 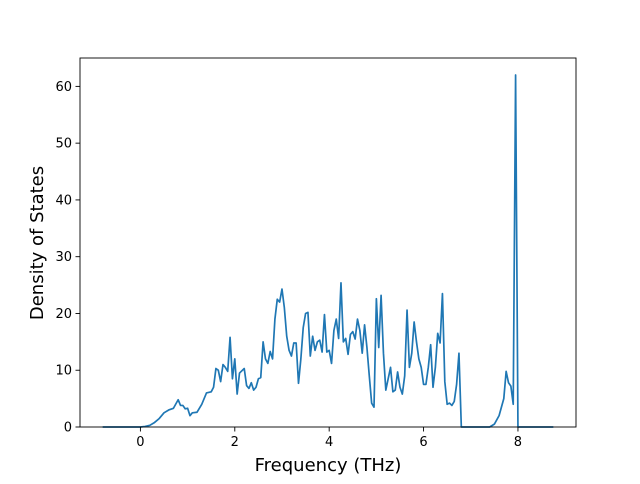 What do you see at coordinates (235, 442) in the screenshot?
I see `x-tick-label: 2` at bounding box center [235, 442].